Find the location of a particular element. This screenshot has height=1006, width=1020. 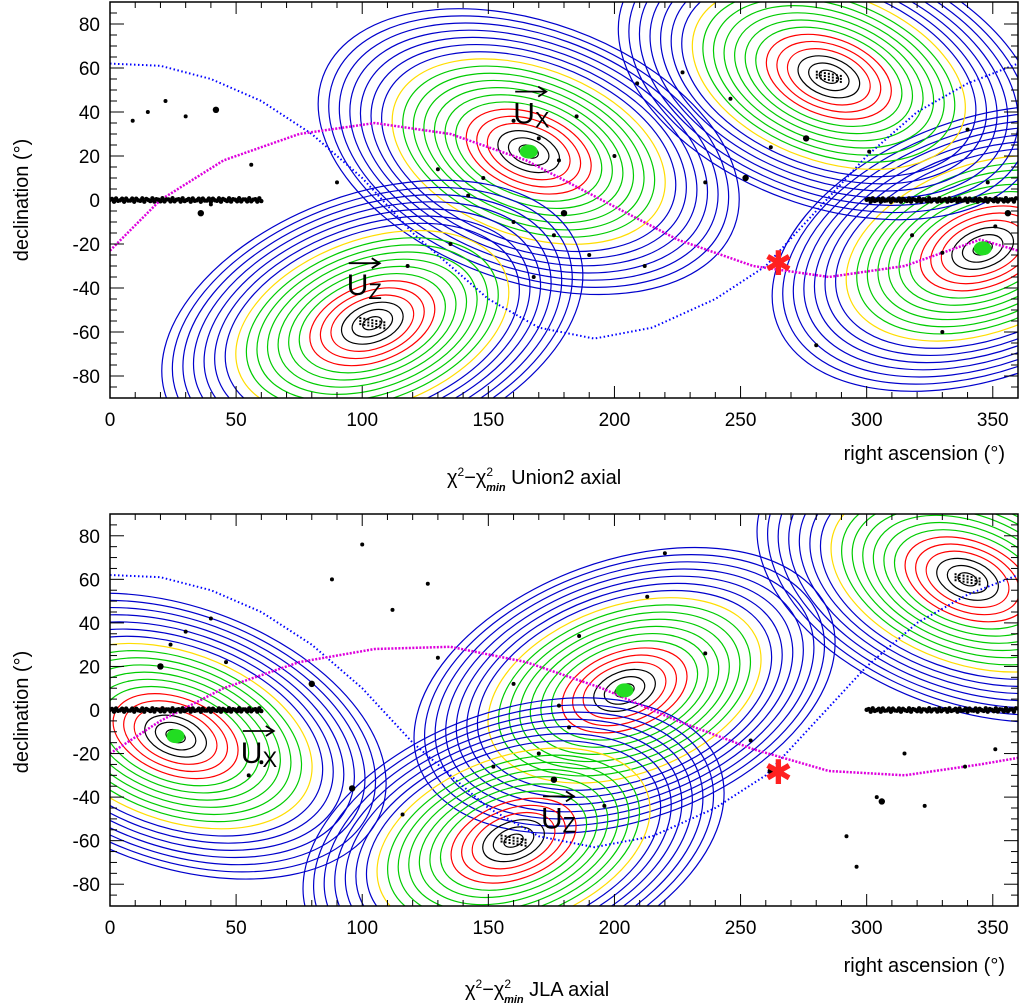

vector-label: UZ is located at coordinates (558, 813).